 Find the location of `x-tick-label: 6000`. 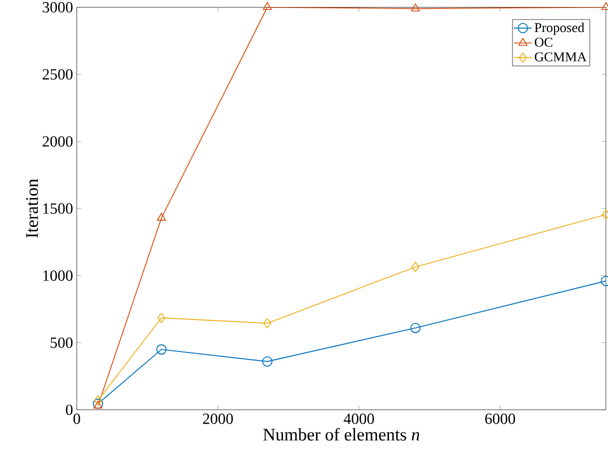

x-tick-label: 6000 is located at coordinates (500, 418).